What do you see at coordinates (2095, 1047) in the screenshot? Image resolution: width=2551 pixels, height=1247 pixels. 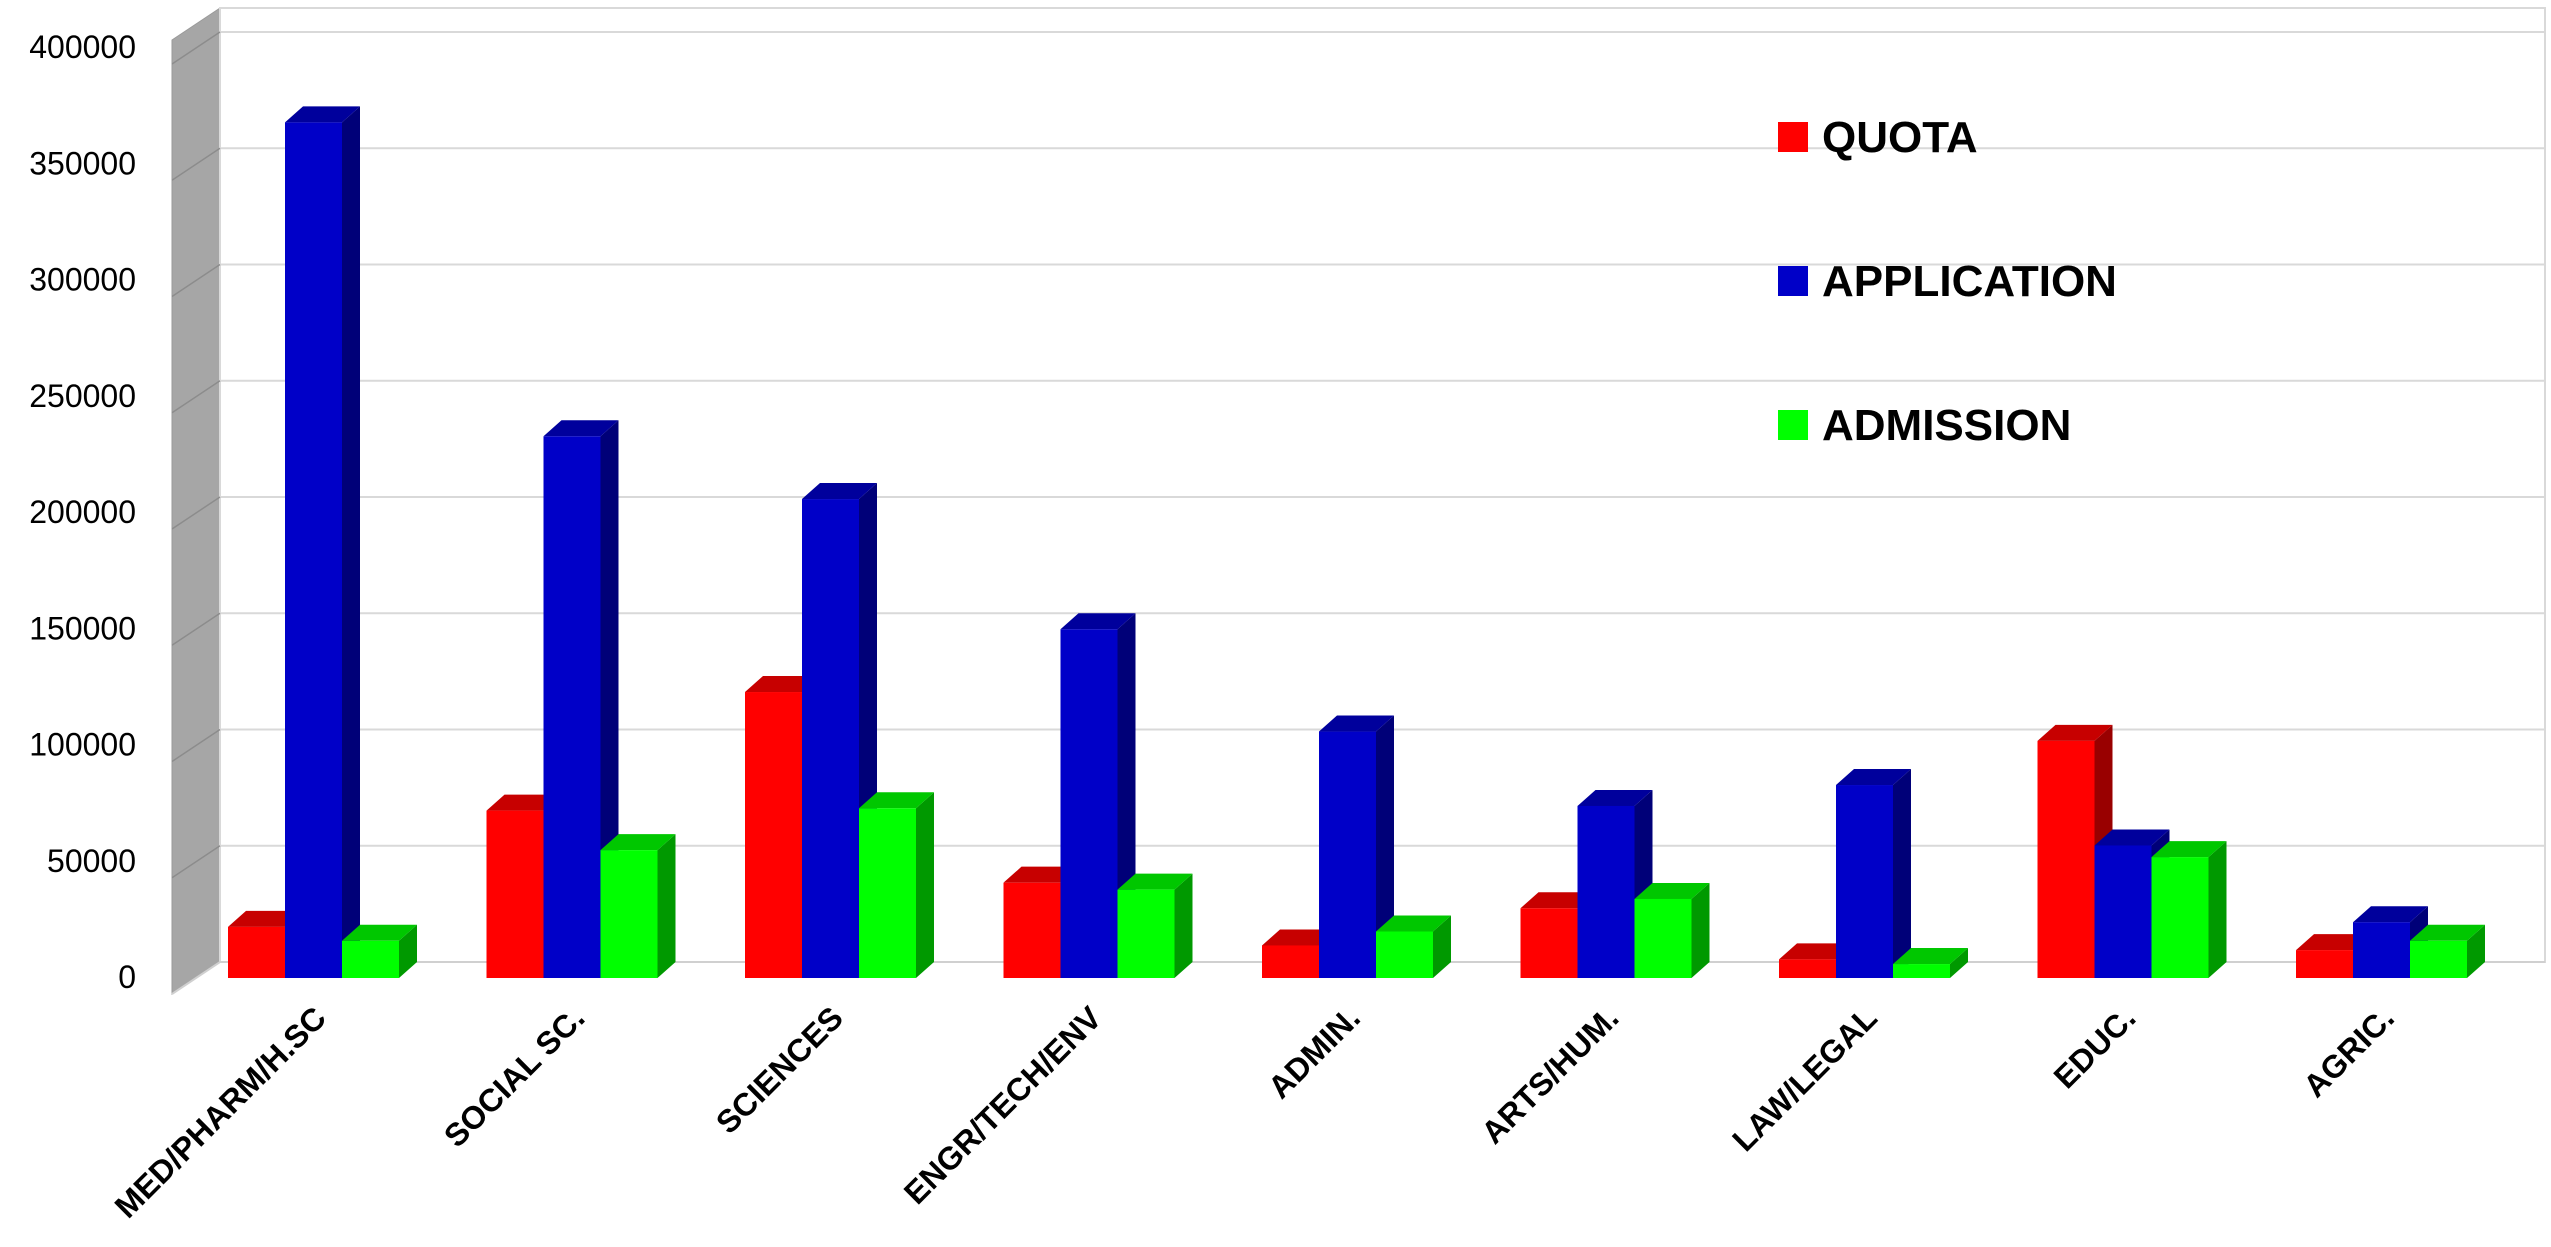 I see `x-category-label: EDUC.` at bounding box center [2095, 1047].